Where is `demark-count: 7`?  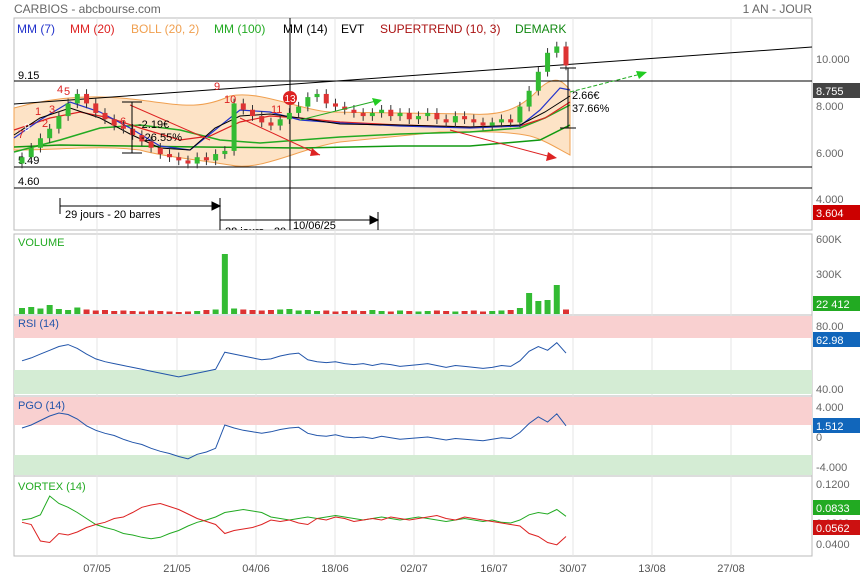 demark-count: 7 is located at coordinates (21, 135).